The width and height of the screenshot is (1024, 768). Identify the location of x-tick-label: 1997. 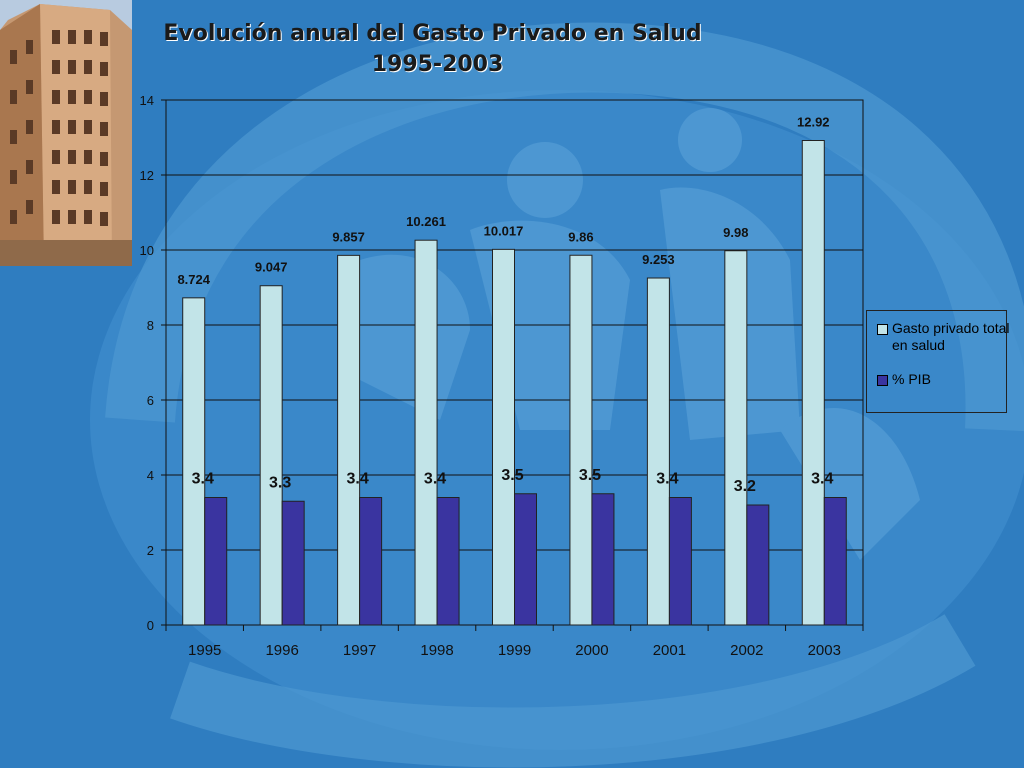
(359, 650).